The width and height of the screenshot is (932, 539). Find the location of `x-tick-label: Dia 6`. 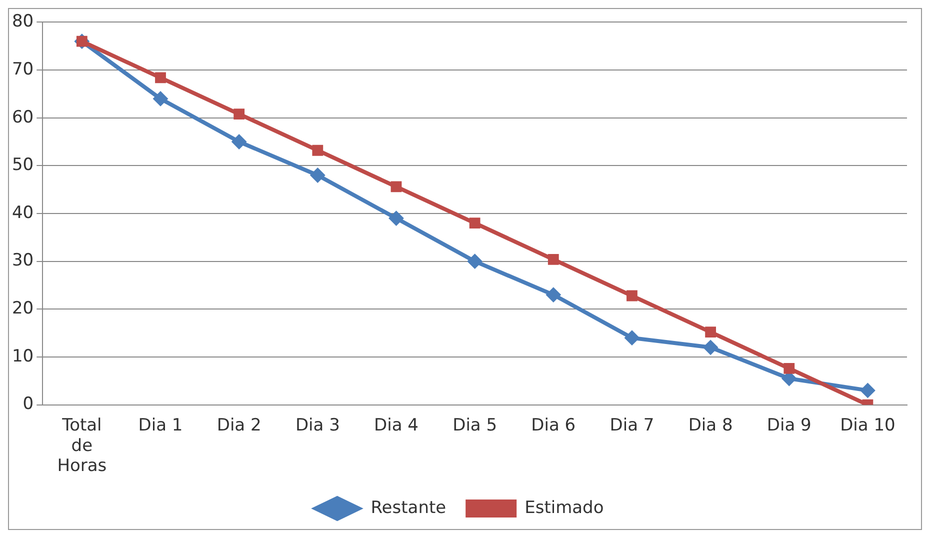

x-tick-label: Dia 6 is located at coordinates (553, 425).